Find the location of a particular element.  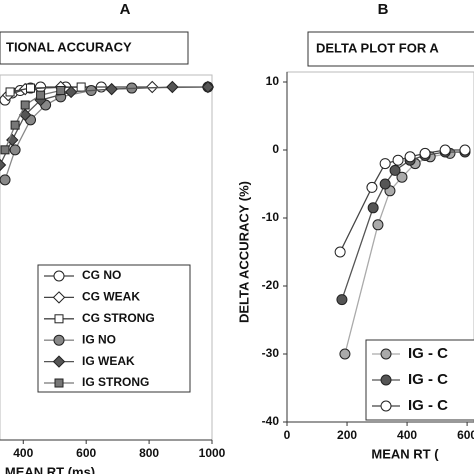

legend-label: IG WEAK is located at coordinates (108, 361).